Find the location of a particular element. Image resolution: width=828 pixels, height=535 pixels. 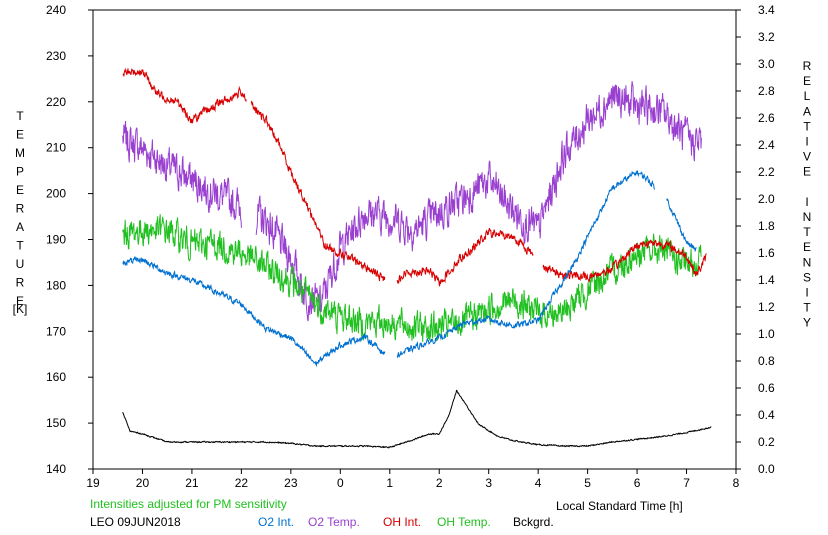

legend-entry: OH Temp. is located at coordinates (464, 522).